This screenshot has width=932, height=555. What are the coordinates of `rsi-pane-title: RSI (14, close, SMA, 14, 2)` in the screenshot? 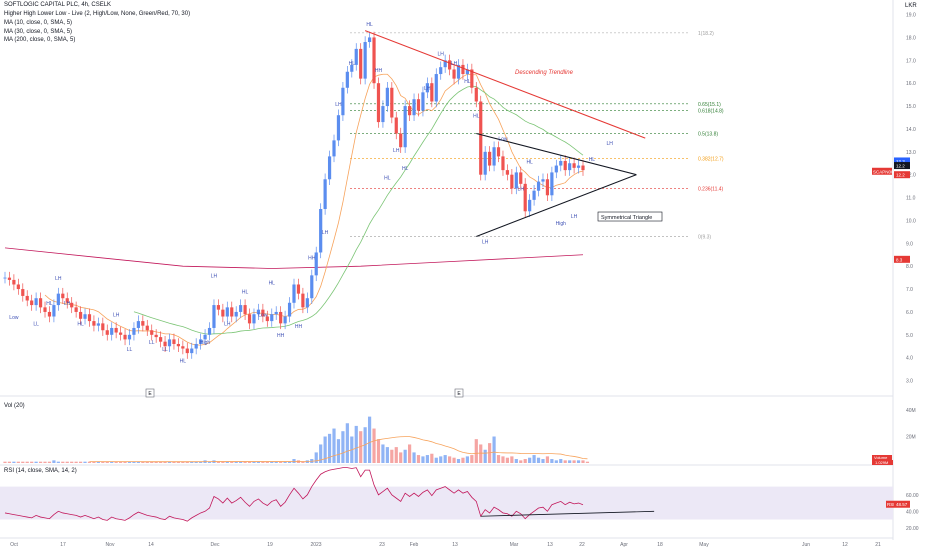 It's located at (40, 471).